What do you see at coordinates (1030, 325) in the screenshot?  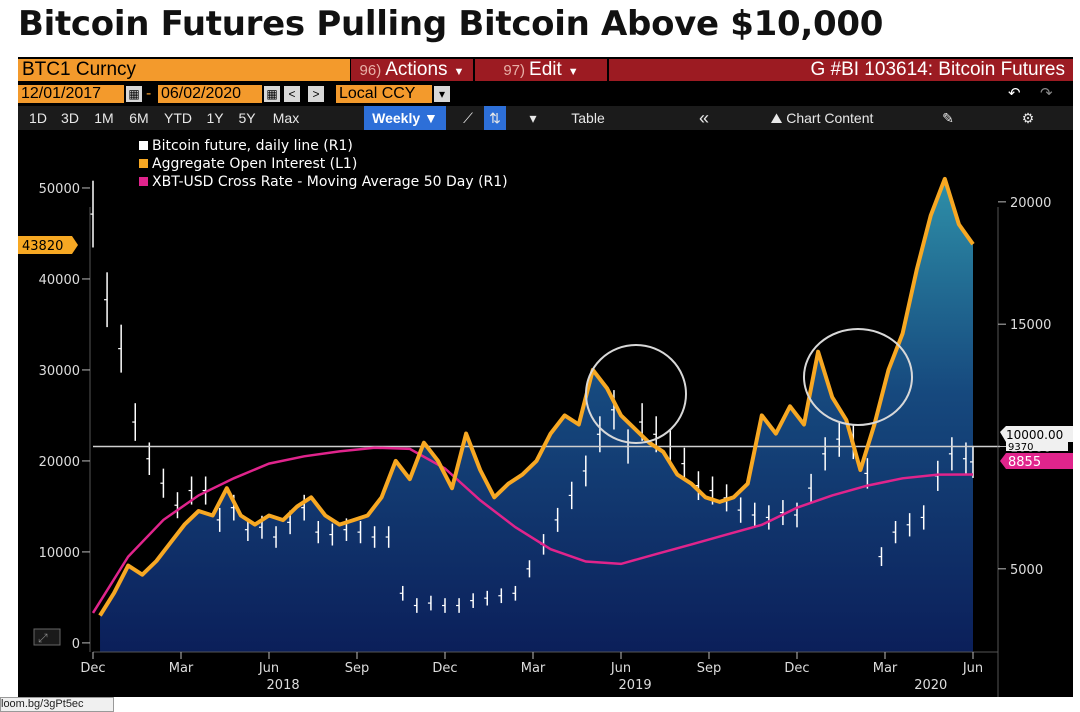 I see `right-tick-label: 15000` at bounding box center [1030, 325].